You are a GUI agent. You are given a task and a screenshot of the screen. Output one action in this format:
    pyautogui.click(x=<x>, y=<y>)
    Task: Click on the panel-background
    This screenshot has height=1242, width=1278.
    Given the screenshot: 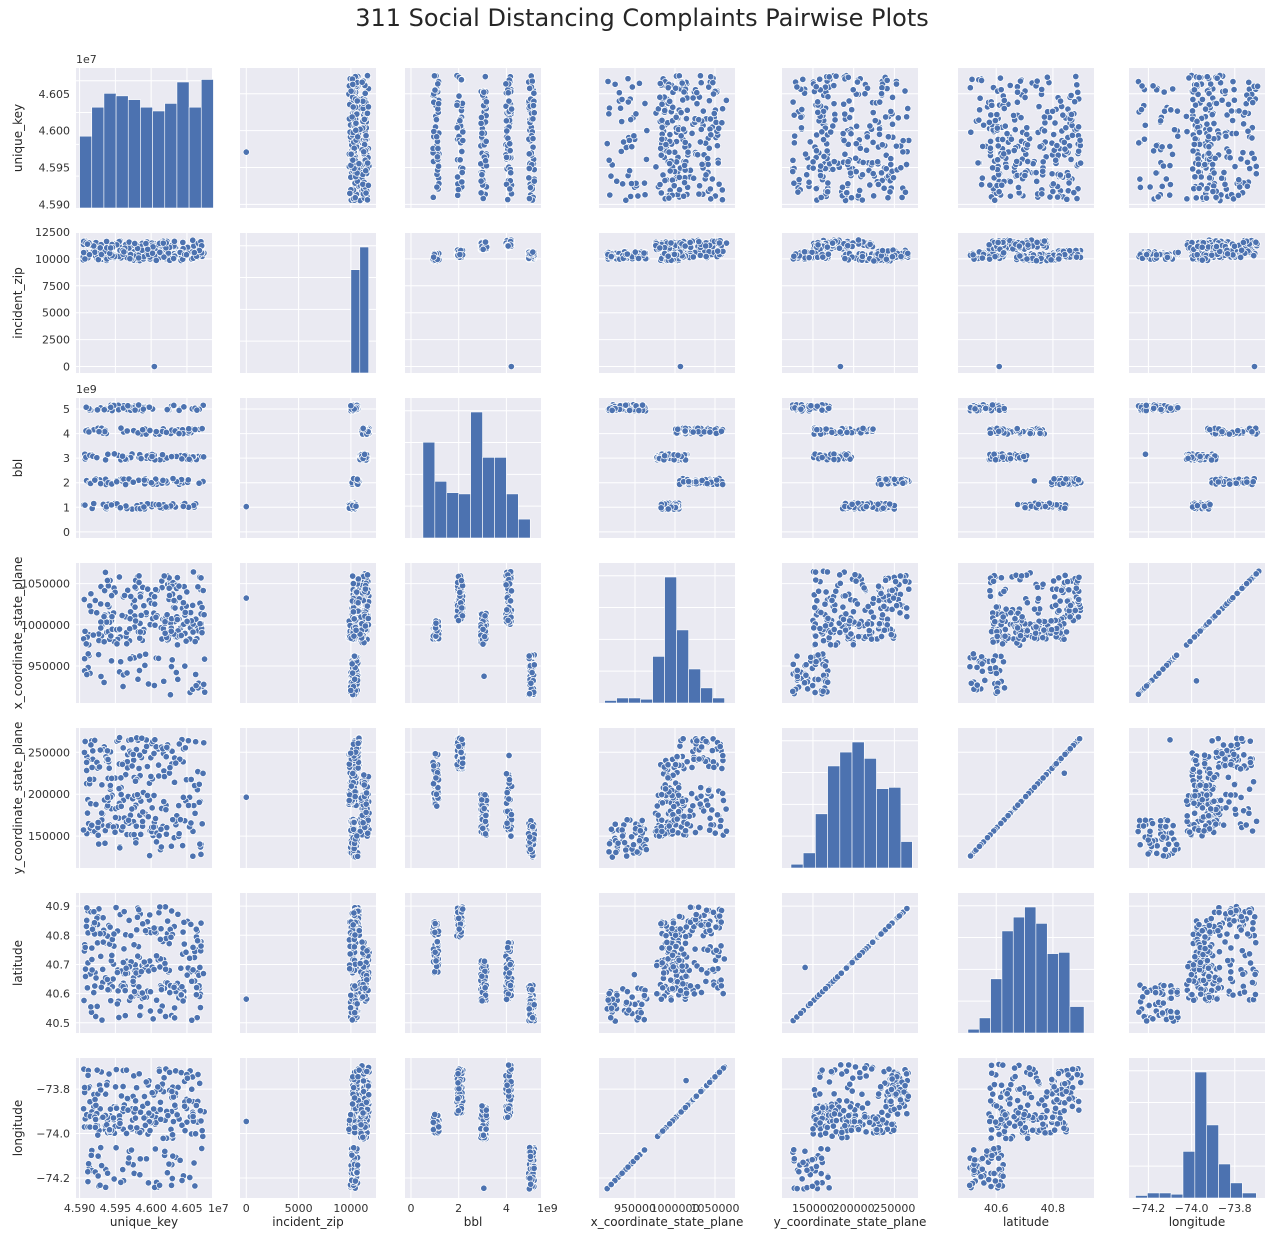 What is the action you would take?
    pyautogui.click(x=1197, y=468)
    